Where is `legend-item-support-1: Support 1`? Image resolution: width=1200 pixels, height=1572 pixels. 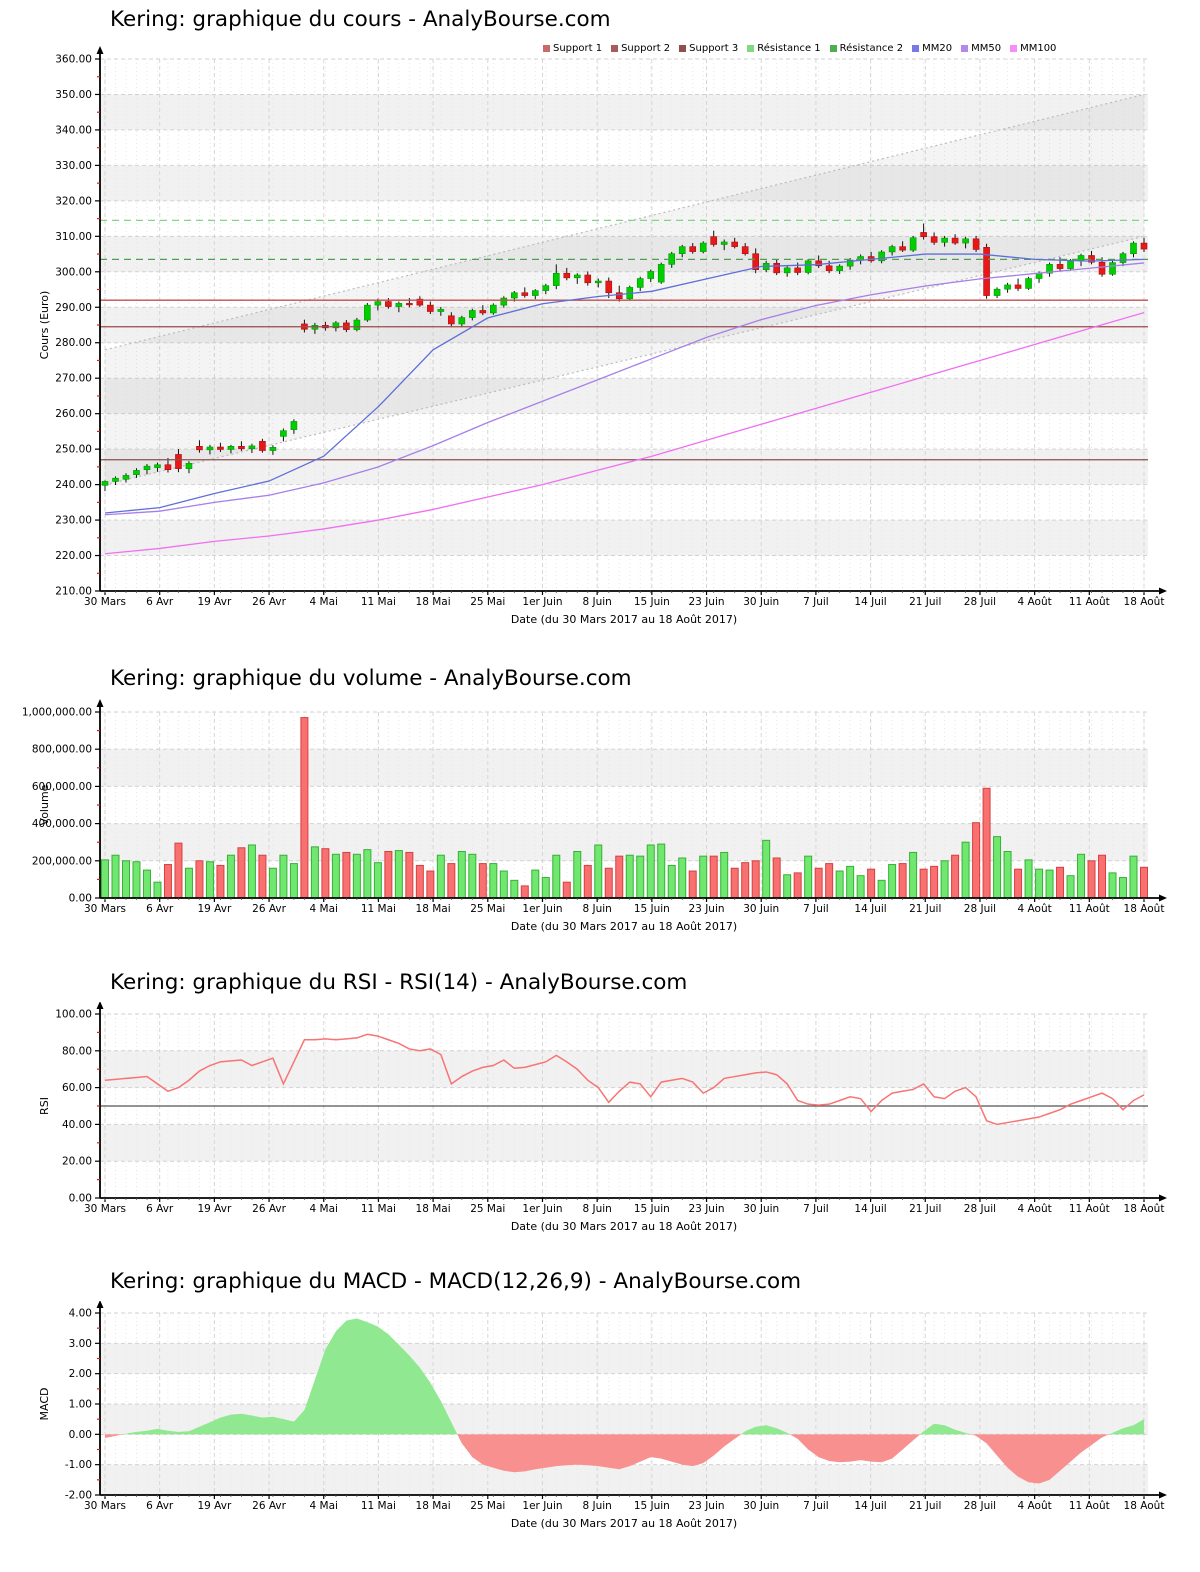
legend-item-support-1: Support 1 is located at coordinates (572, 48).